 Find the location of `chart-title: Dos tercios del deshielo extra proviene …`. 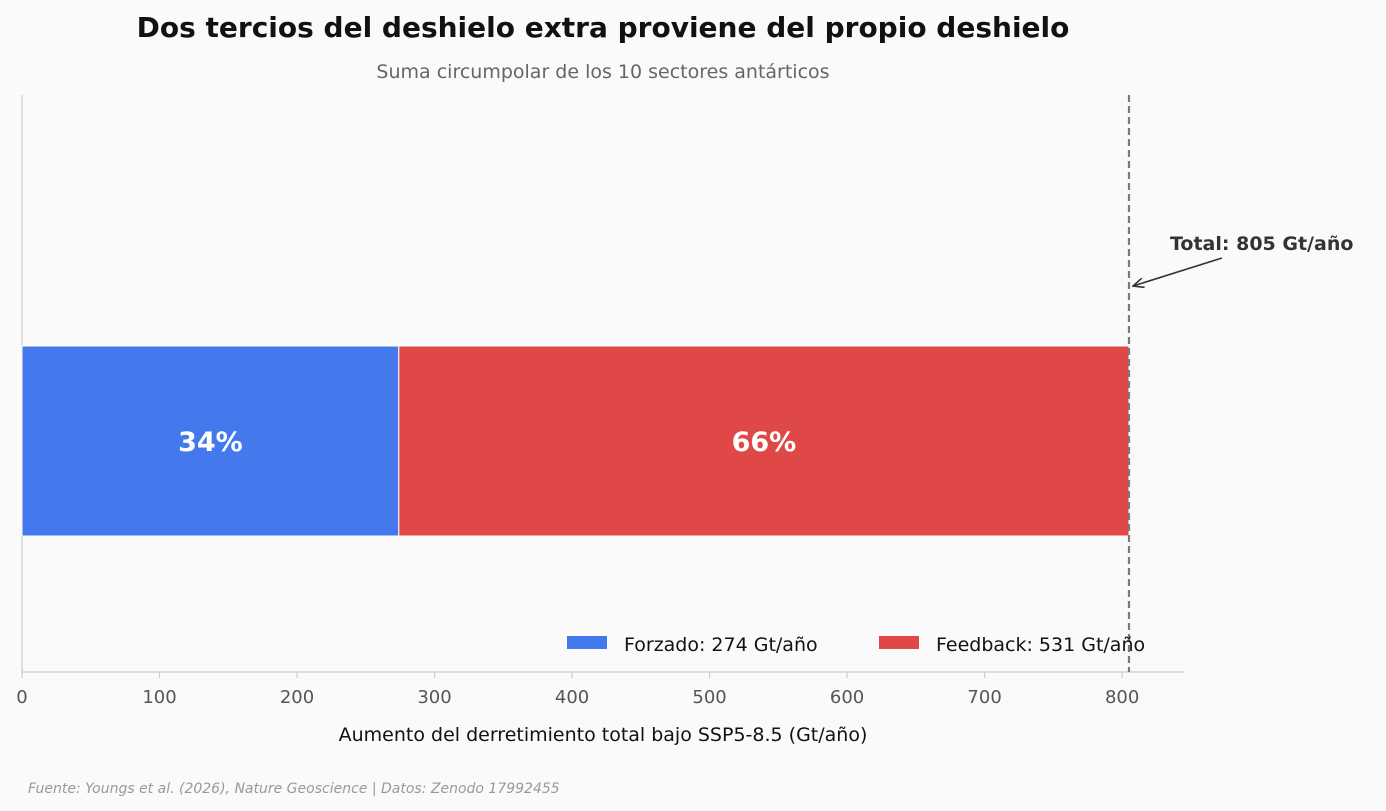

chart-title: Dos tercios del deshielo extra proviene … is located at coordinates (603, 27).